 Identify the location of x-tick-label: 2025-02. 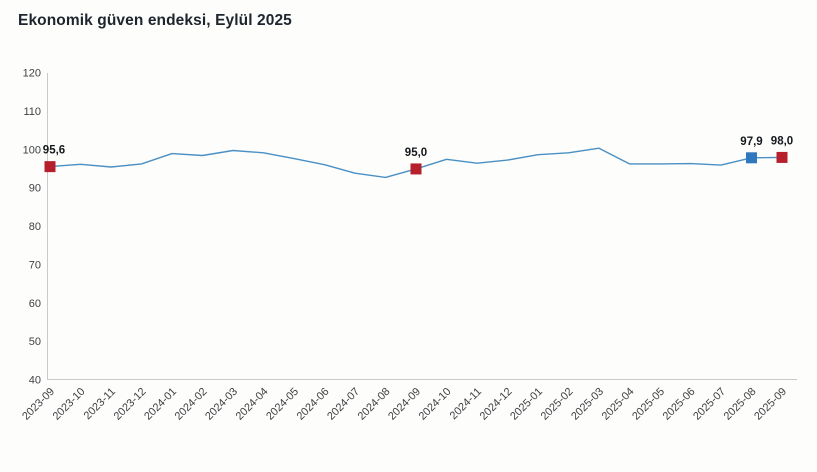
(557, 404).